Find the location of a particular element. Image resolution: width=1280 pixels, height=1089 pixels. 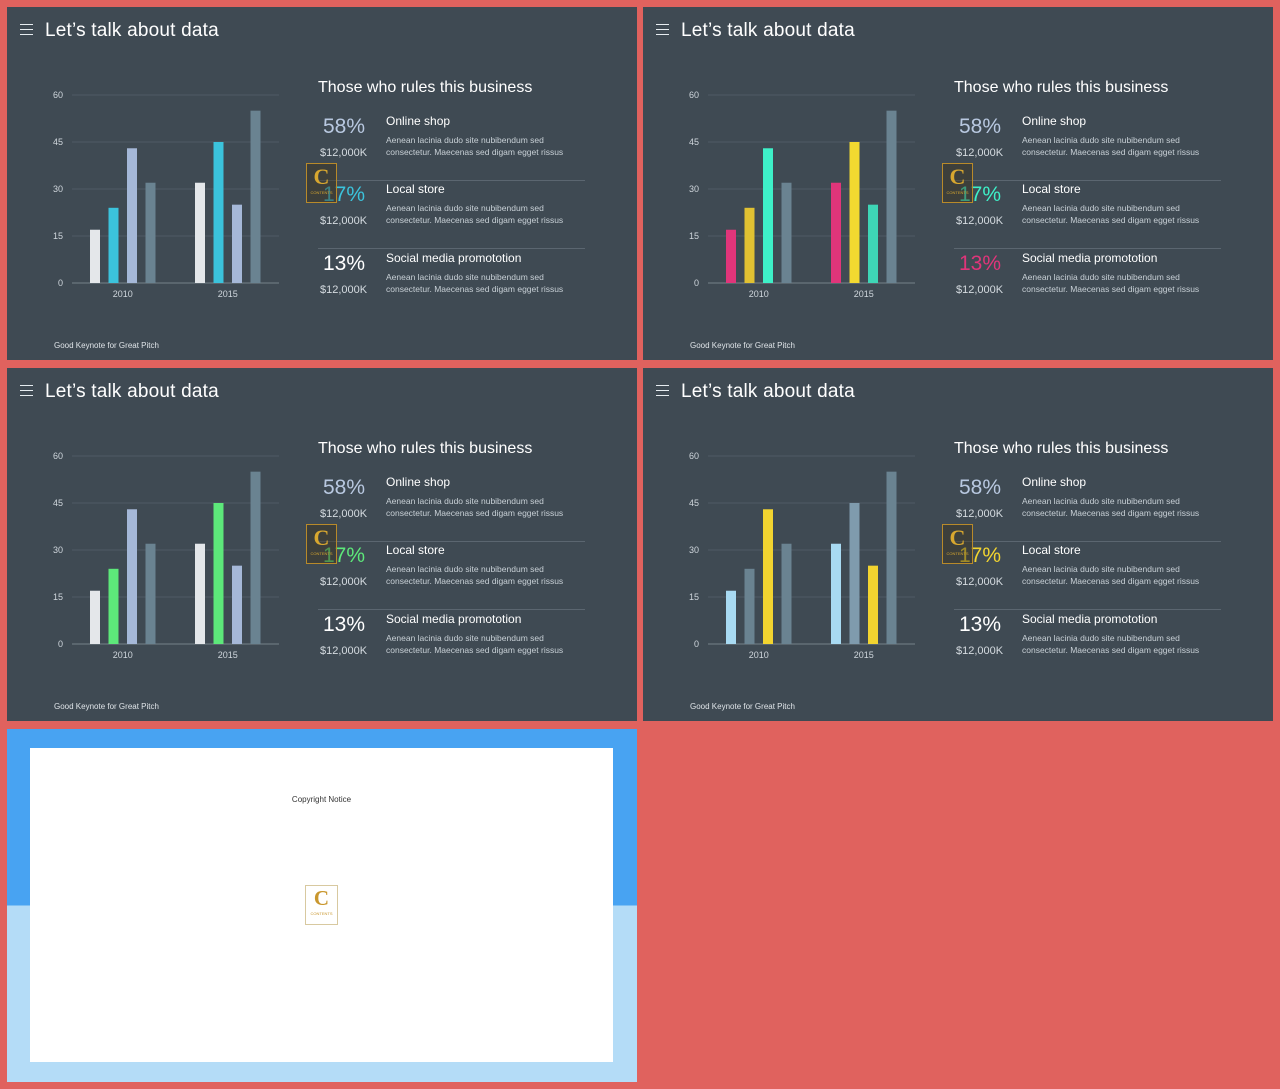

y-tick-label: 15 is located at coordinates (58, 236).